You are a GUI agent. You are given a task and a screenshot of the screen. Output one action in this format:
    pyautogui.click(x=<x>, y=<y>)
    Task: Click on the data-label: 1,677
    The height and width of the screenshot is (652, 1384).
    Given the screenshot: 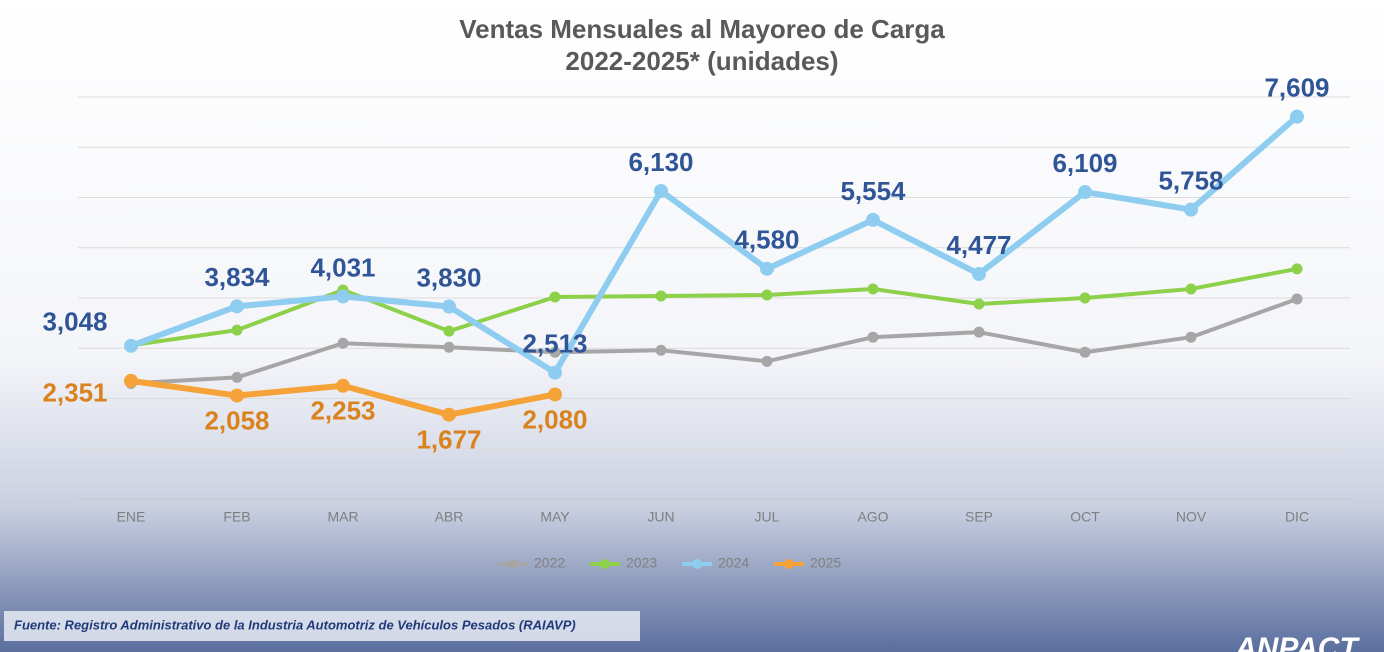 What is the action you would take?
    pyautogui.click(x=448, y=440)
    